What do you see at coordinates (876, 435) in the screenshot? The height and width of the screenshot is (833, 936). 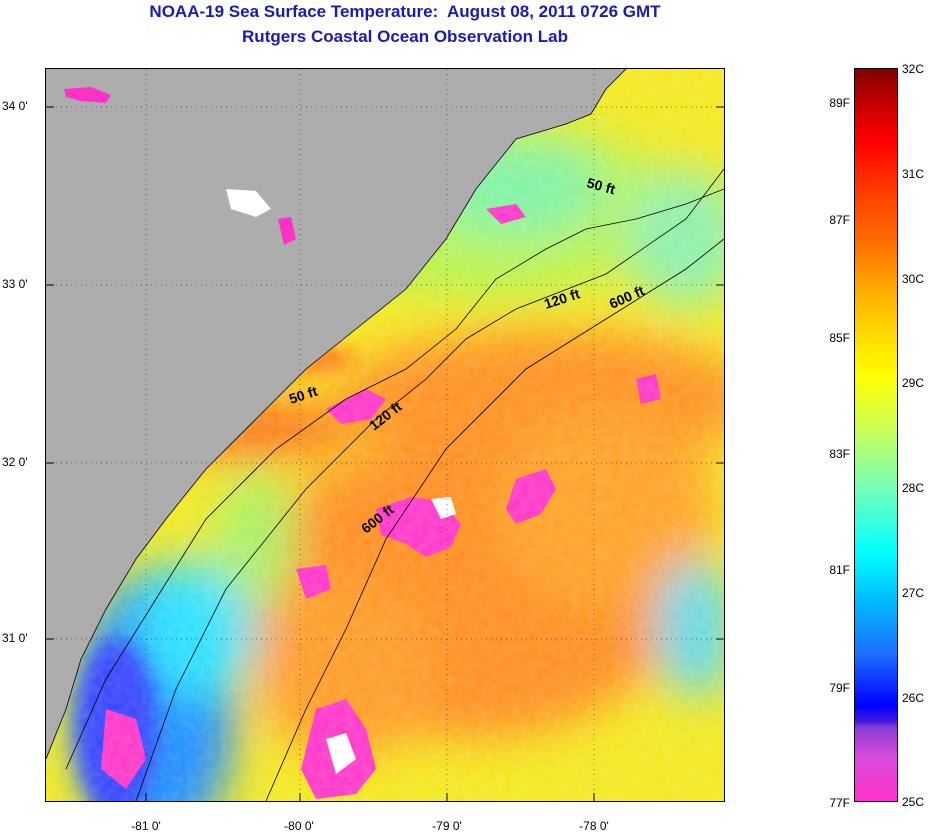 I see `temperature-colorbar` at bounding box center [876, 435].